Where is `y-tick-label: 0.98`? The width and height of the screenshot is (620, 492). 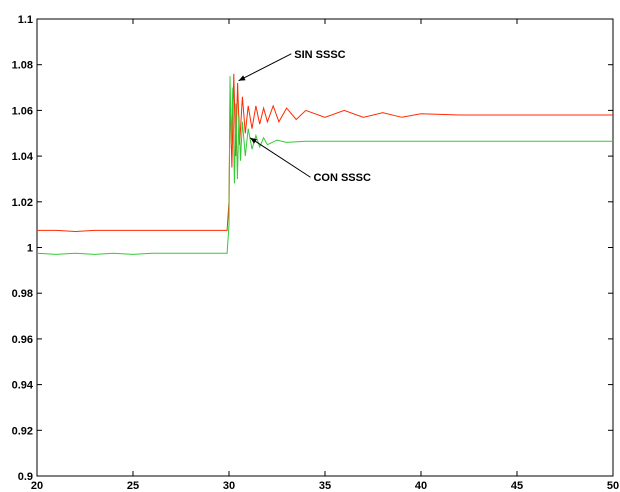
y-tick-label: 0.98 is located at coordinates (22, 294).